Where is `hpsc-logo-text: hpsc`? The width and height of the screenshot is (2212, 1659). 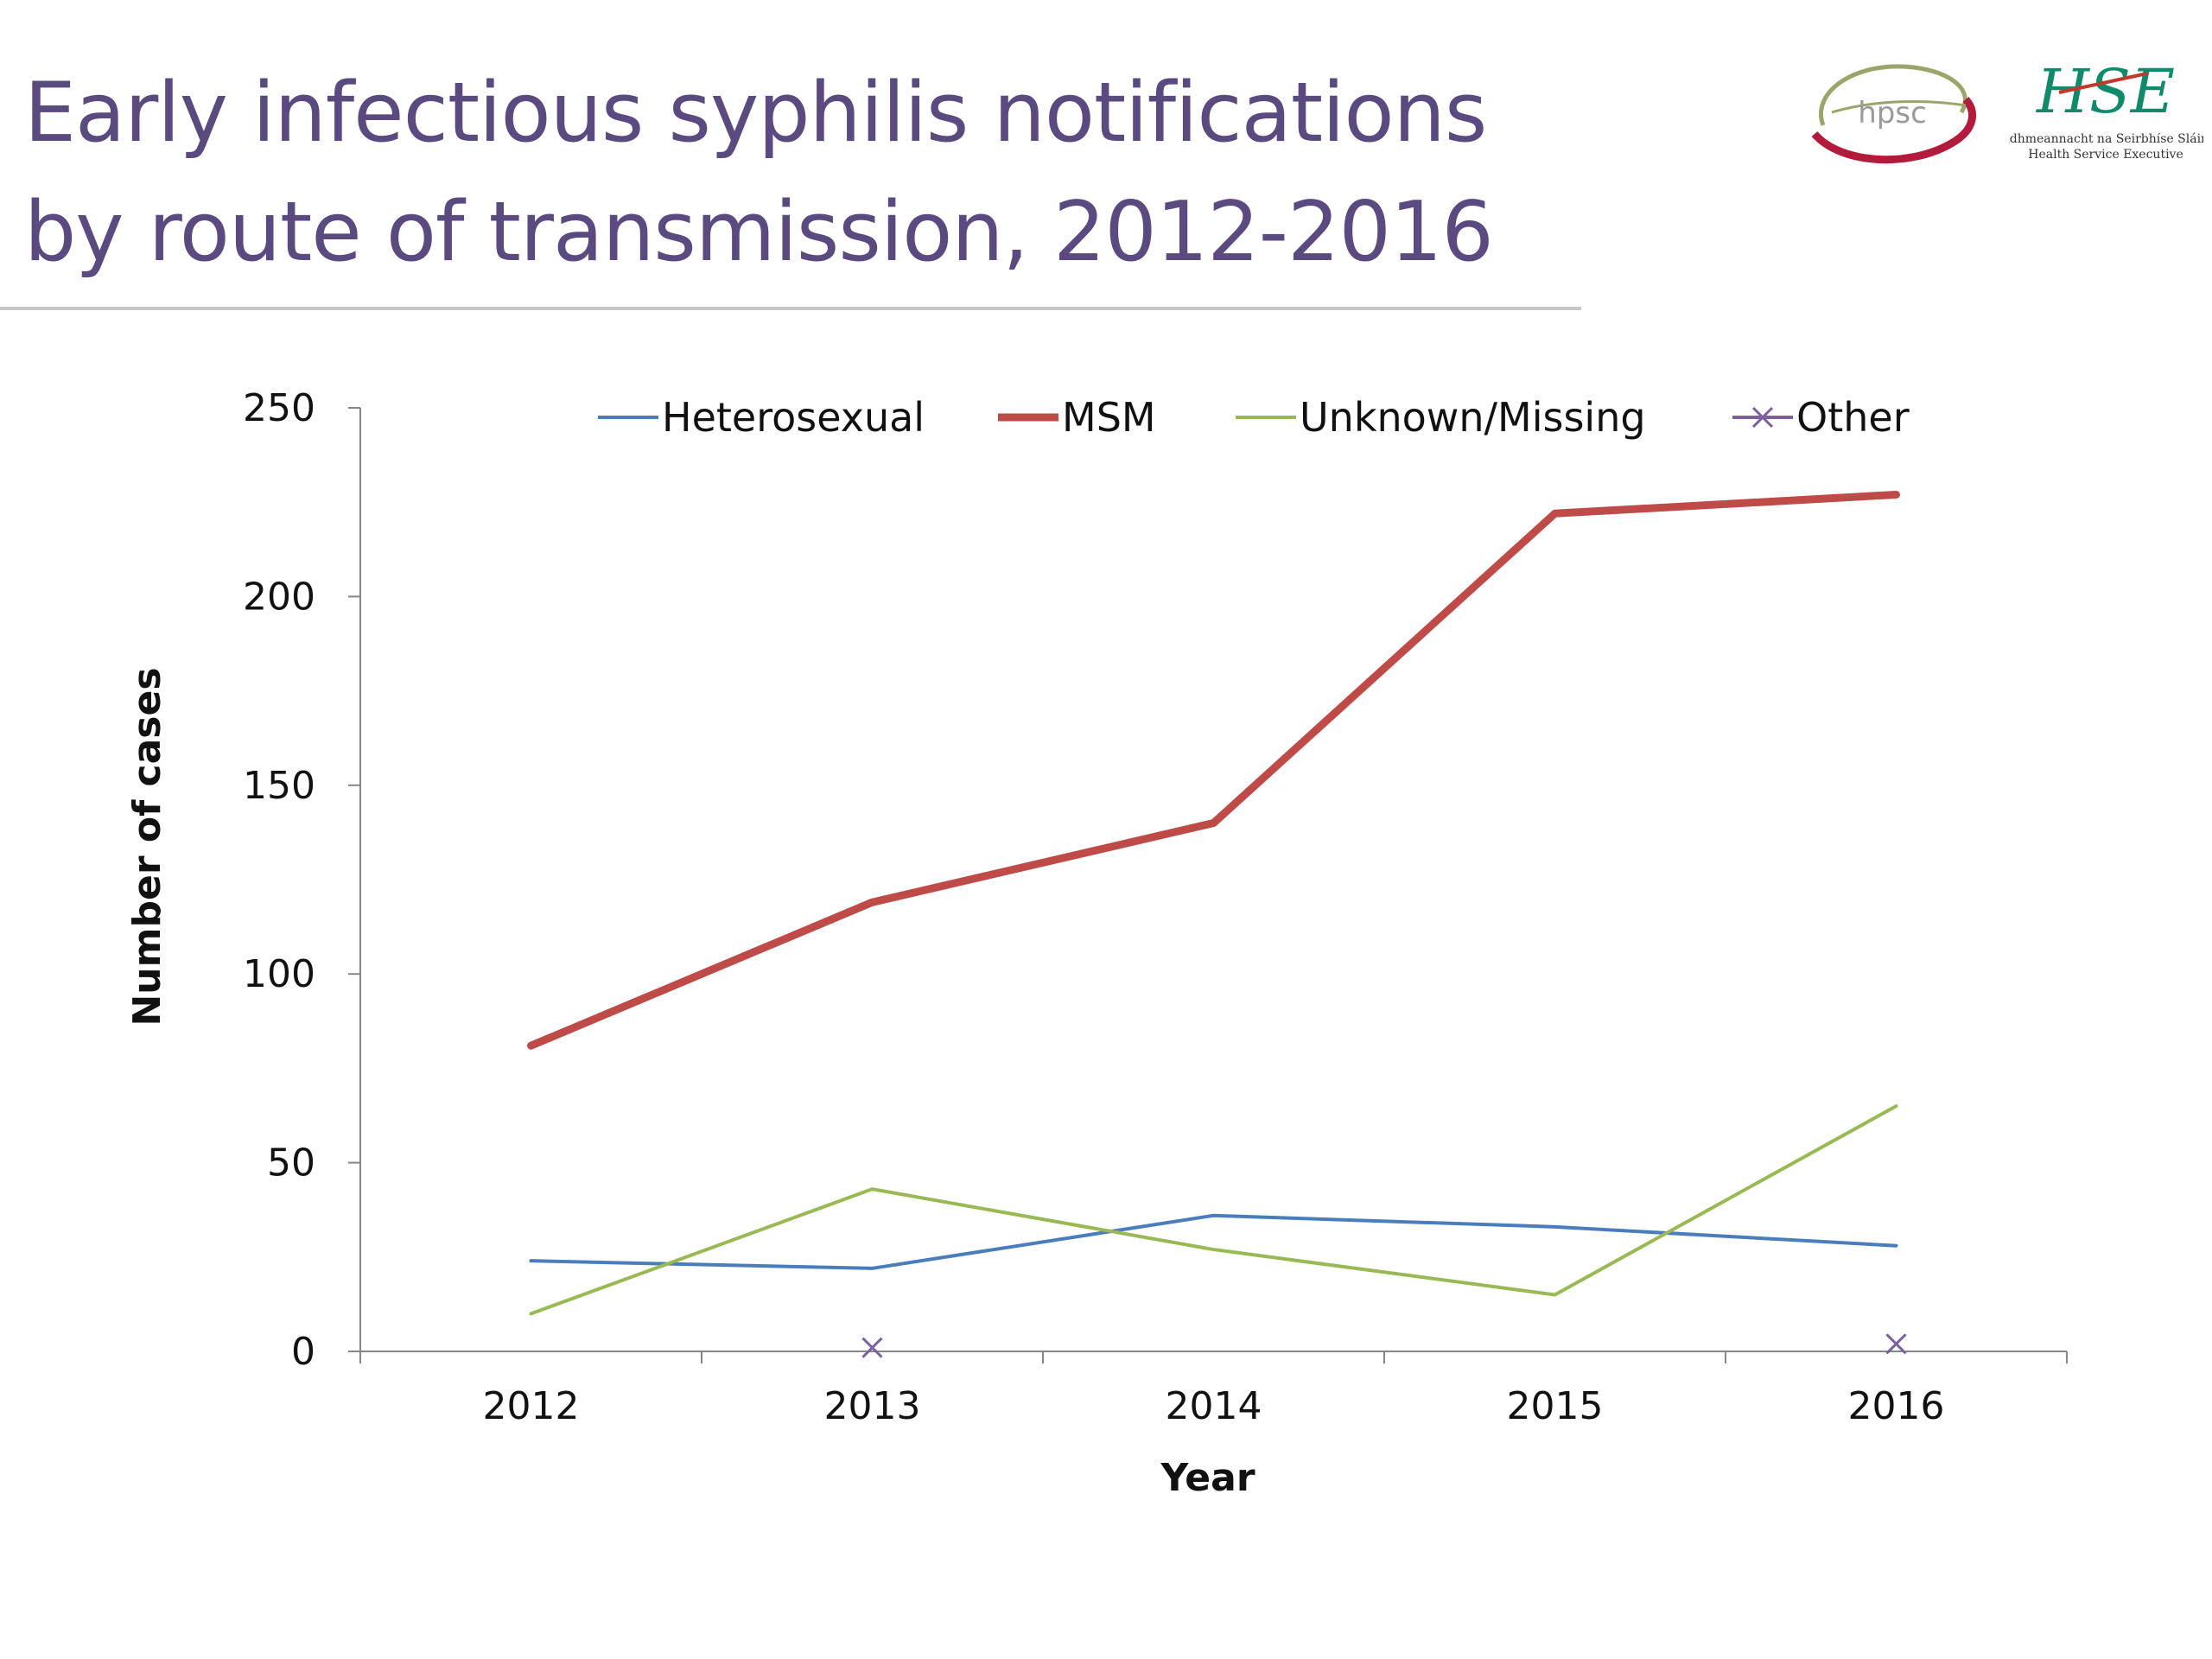
hpsc-logo-text: hpsc is located at coordinates (1892, 113).